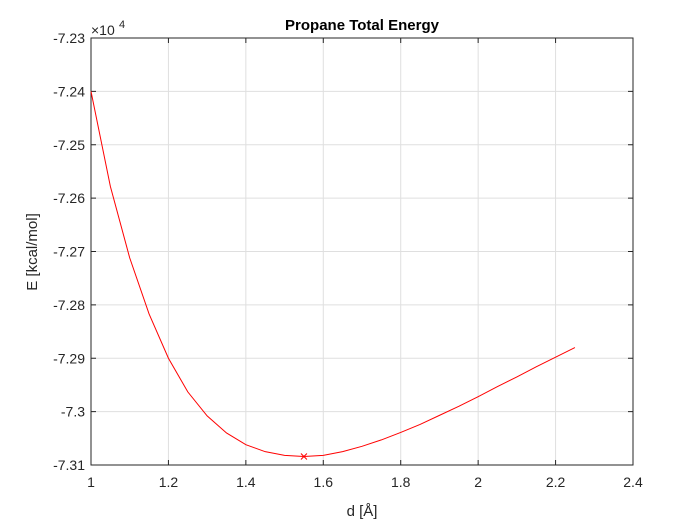  What do you see at coordinates (122, 25) in the screenshot?
I see `y-exponent-power: 4` at bounding box center [122, 25].